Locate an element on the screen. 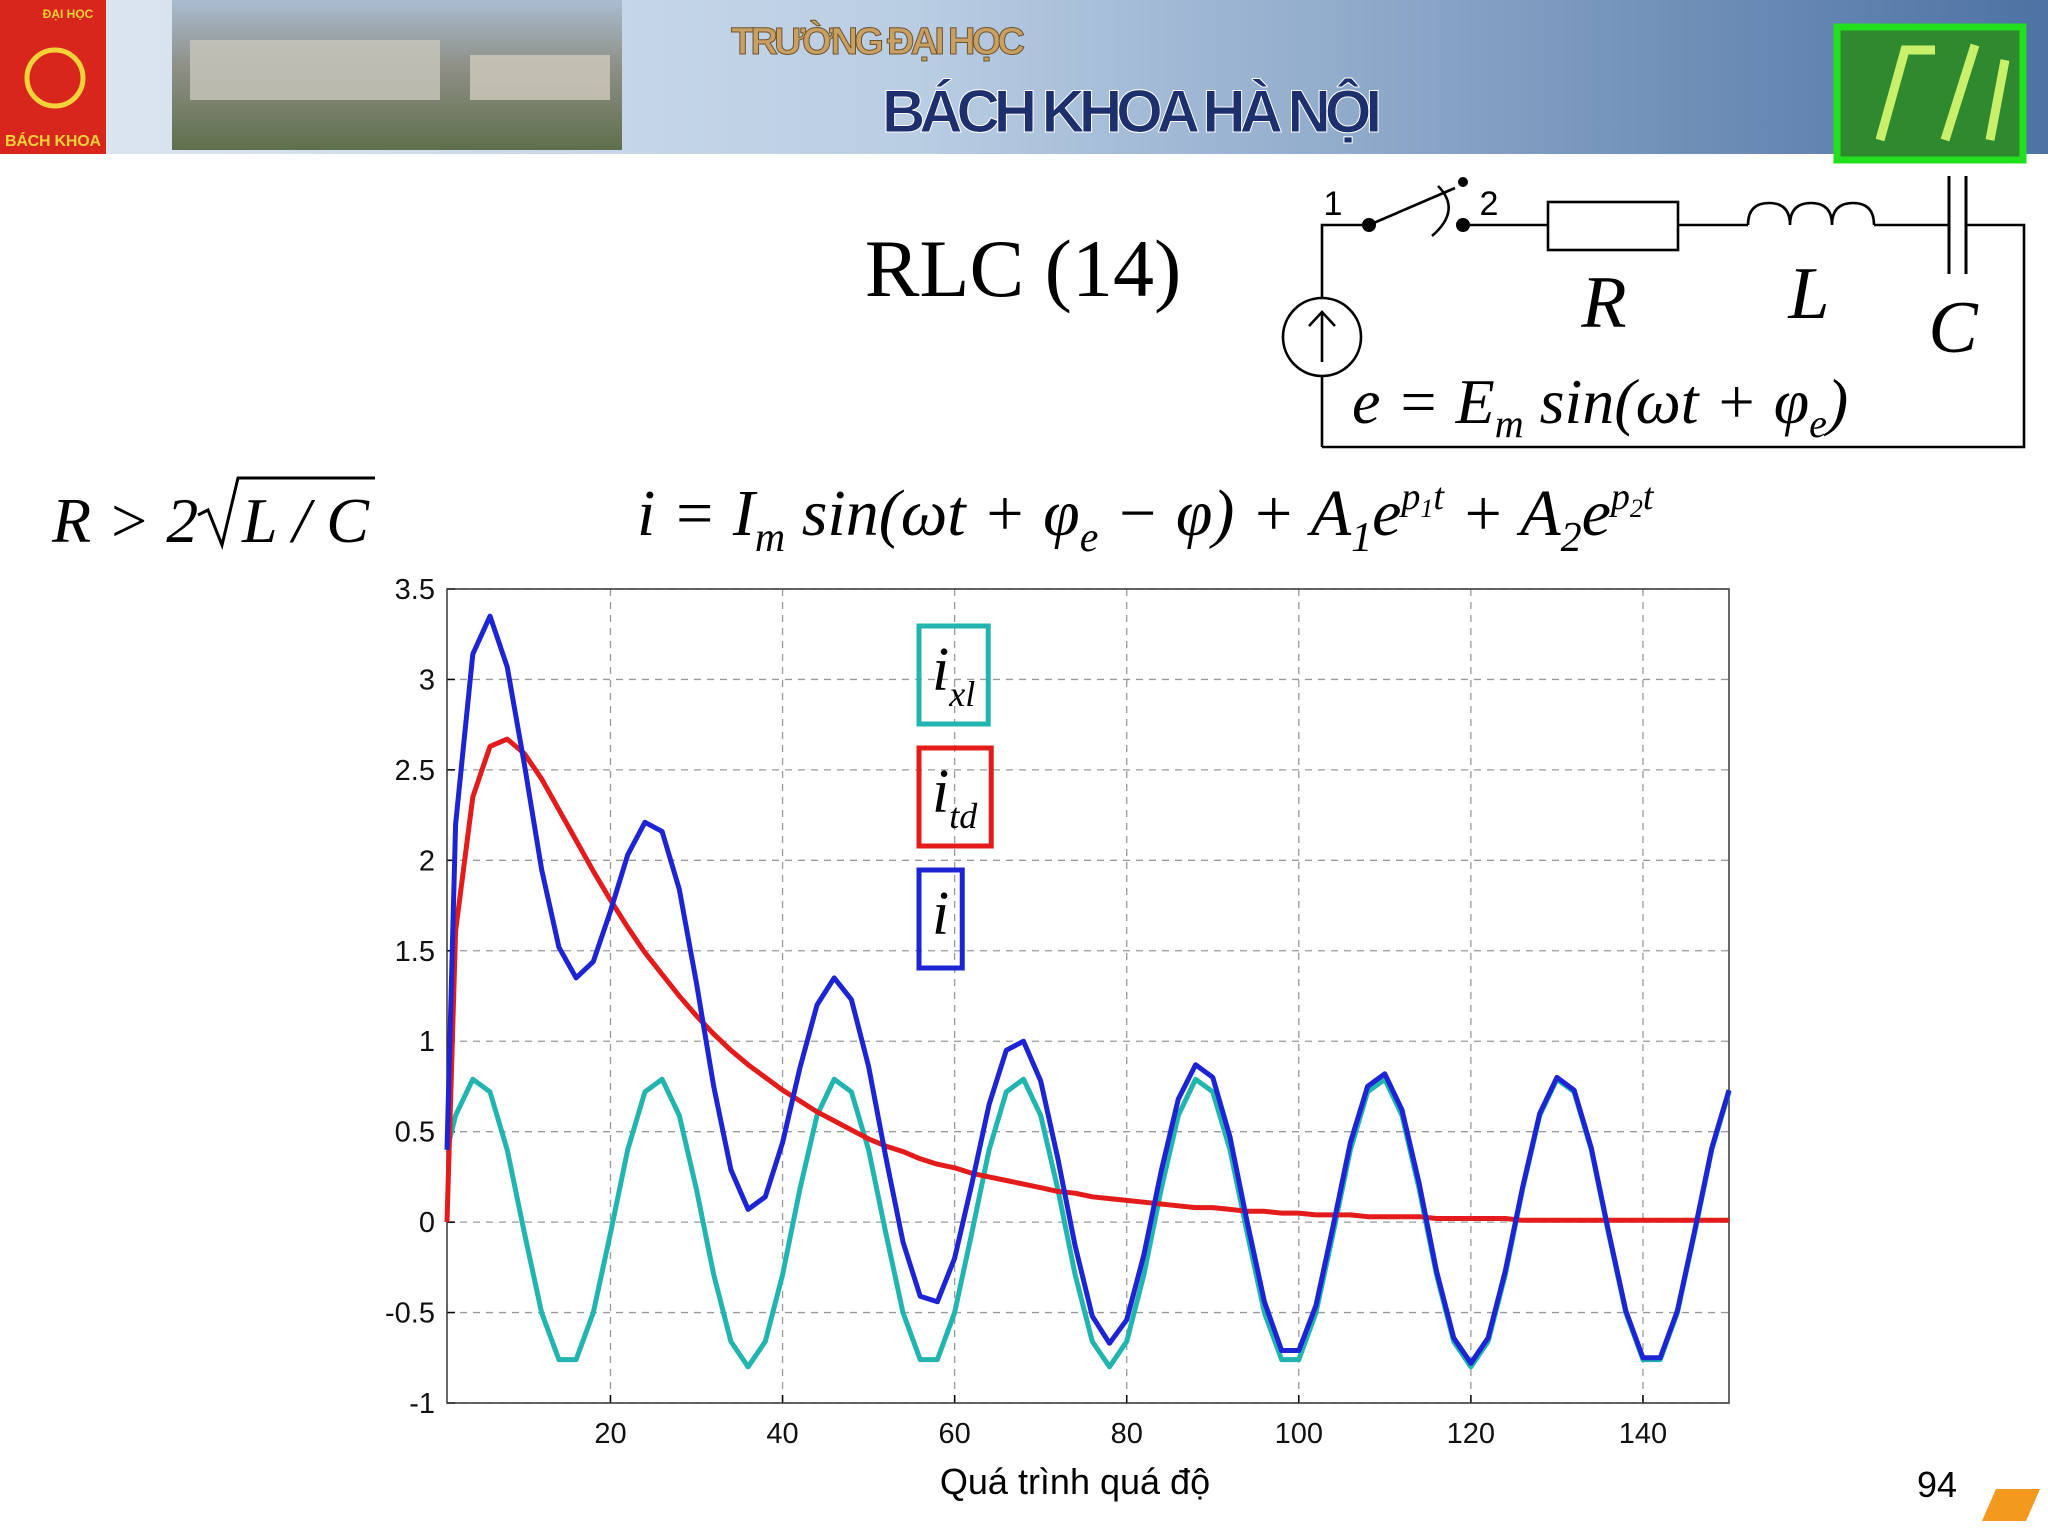 The height and width of the screenshot is (1536, 2048). y-tick-label: 2 is located at coordinates (427, 861).